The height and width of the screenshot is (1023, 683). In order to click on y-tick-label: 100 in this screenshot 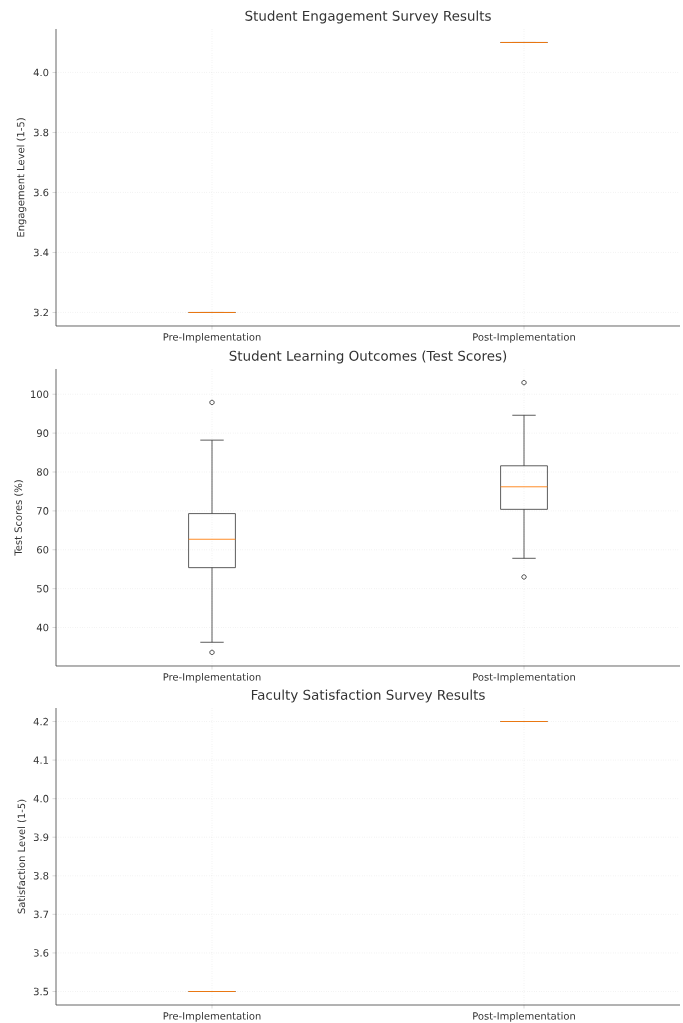, I will do `click(40, 394)`.